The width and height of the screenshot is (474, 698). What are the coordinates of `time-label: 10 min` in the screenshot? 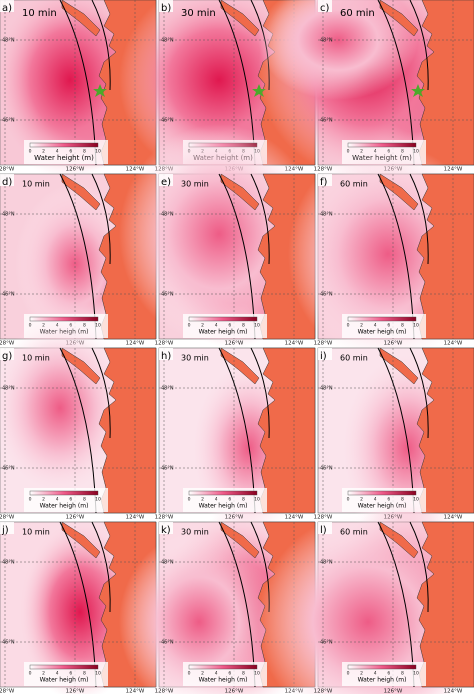 It's located at (39, 13).